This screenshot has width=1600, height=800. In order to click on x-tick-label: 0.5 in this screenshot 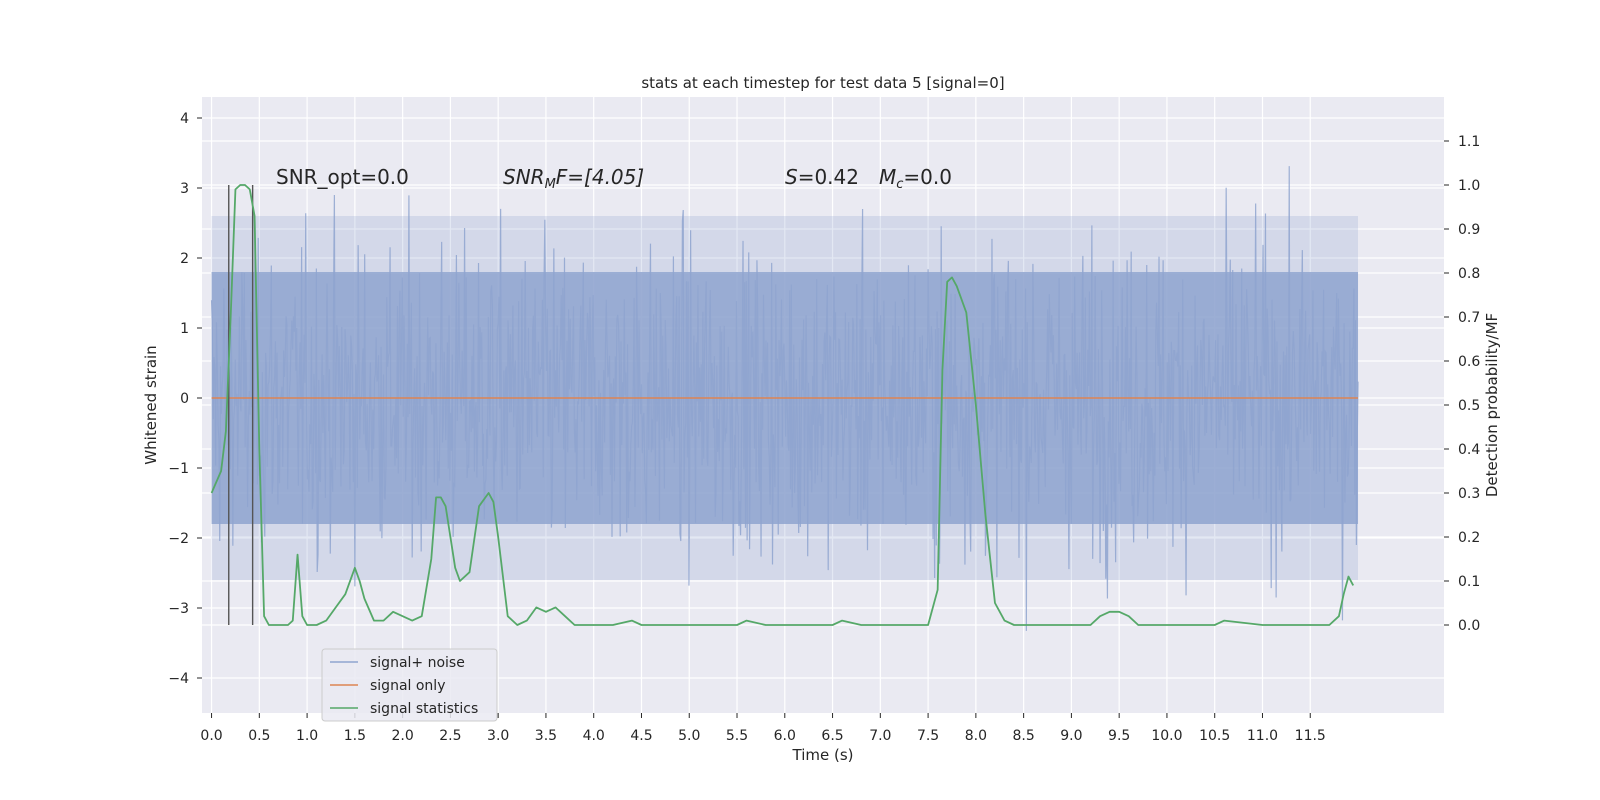, I will do `click(259, 736)`.